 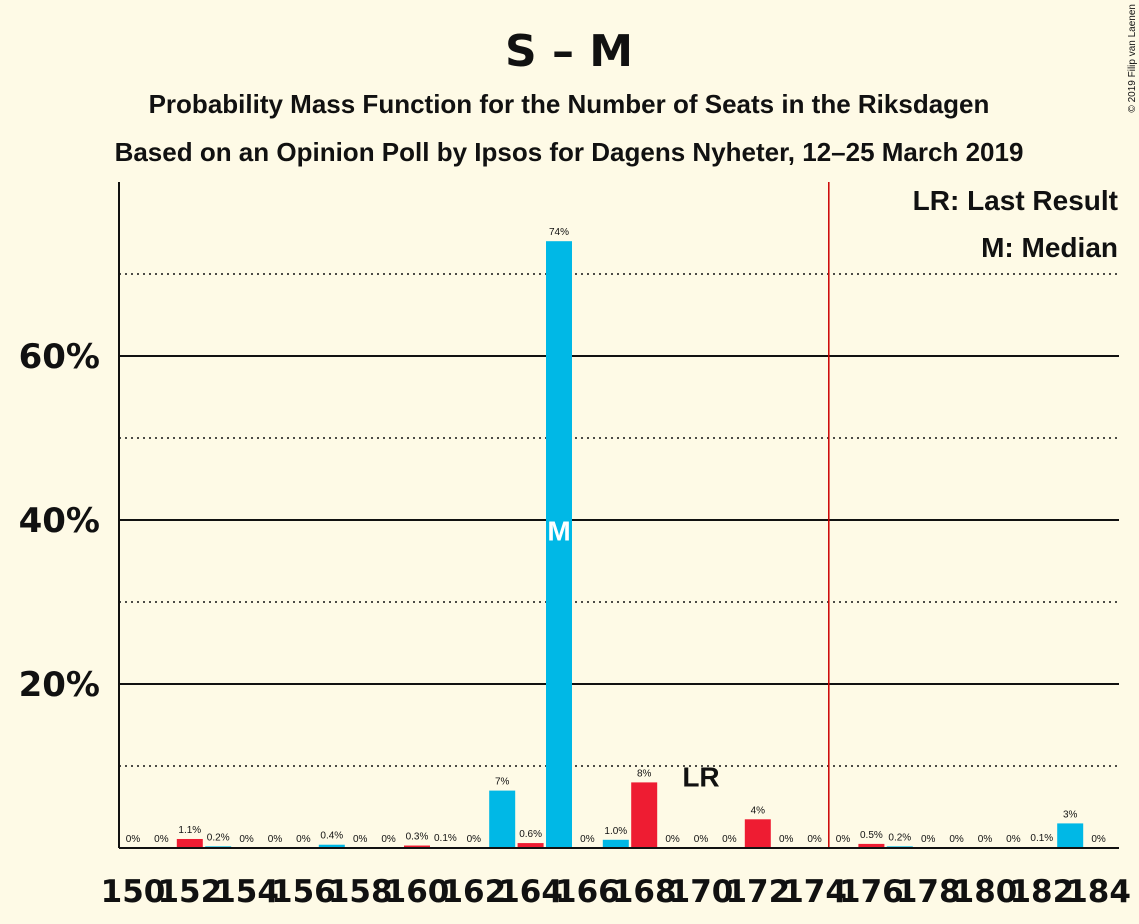 I want to click on data-label-seat-178: 0%, so click(x=928, y=839).